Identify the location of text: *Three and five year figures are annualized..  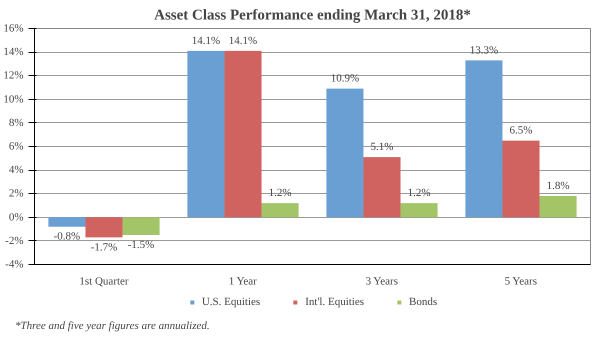
(112, 326).